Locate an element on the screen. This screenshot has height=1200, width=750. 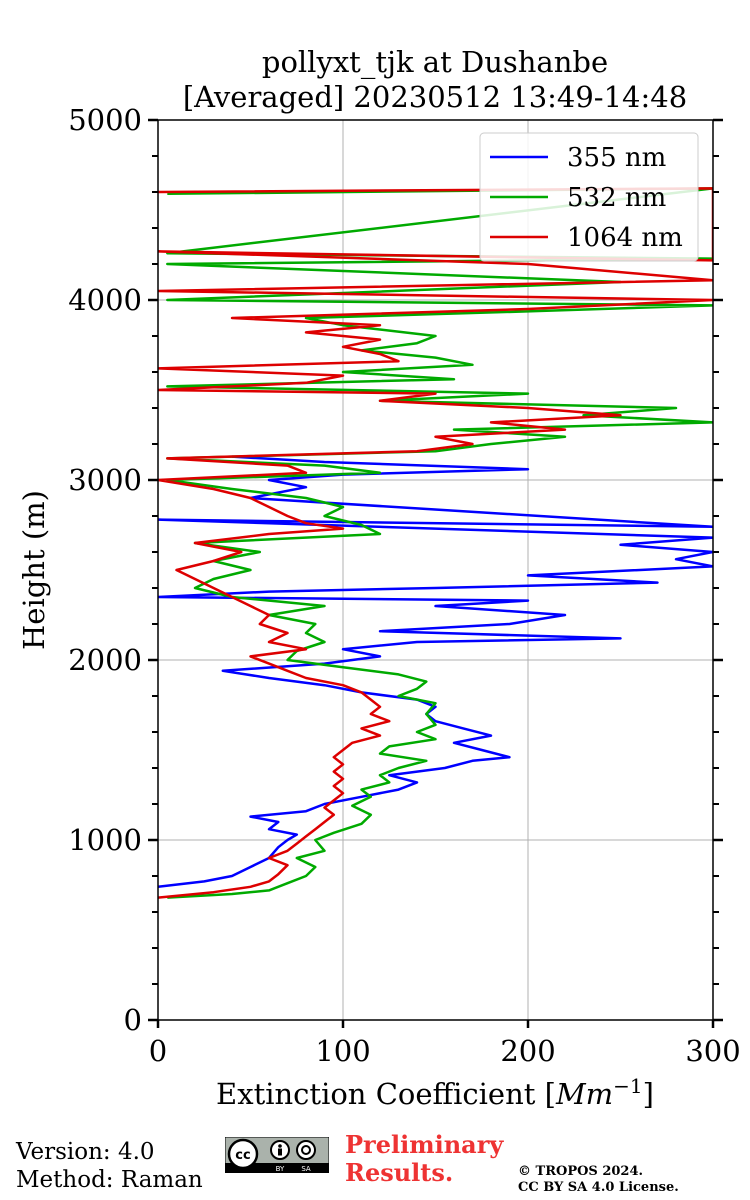
chart-title: pollyxt_tjk at Dushanbe is located at coordinates (435, 62).